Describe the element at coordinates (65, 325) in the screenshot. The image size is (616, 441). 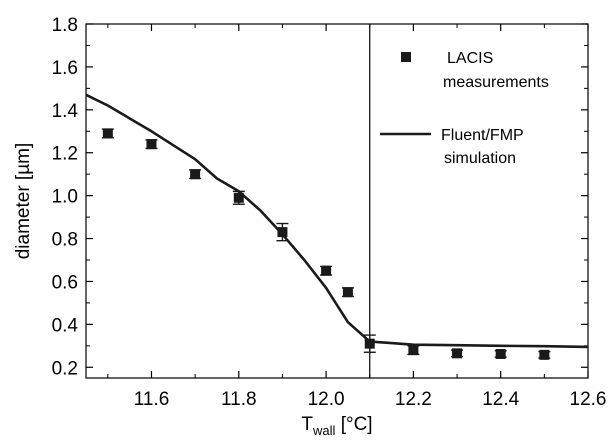
I see `y-tick-label: 0.4` at that location.